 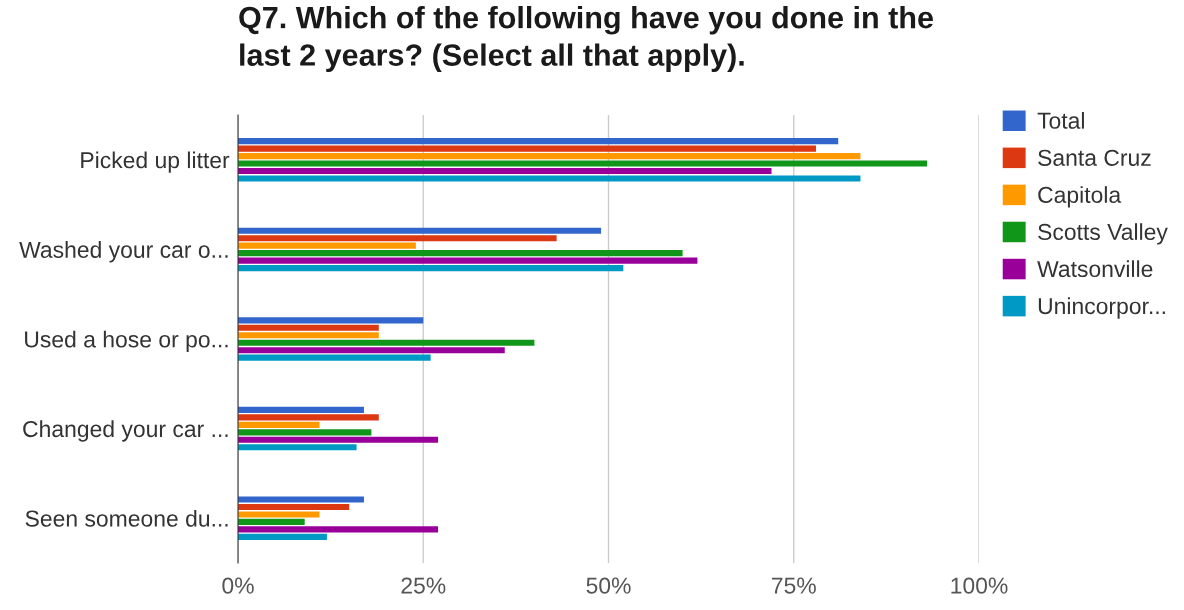 I want to click on x-tick-label: 100%, so click(x=979, y=585).